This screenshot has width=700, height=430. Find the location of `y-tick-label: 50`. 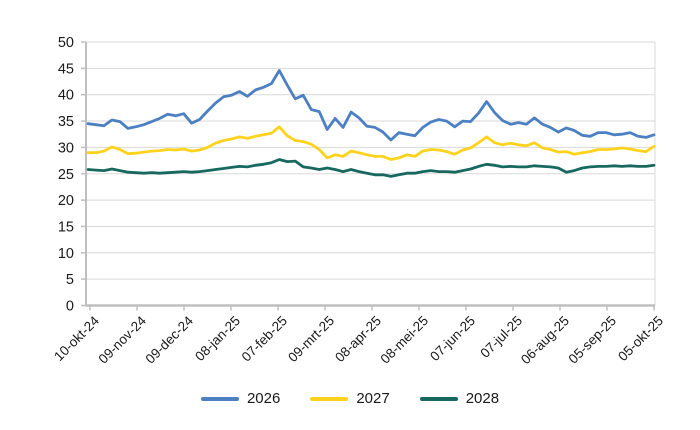

y-tick-label: 50 is located at coordinates (66, 43).